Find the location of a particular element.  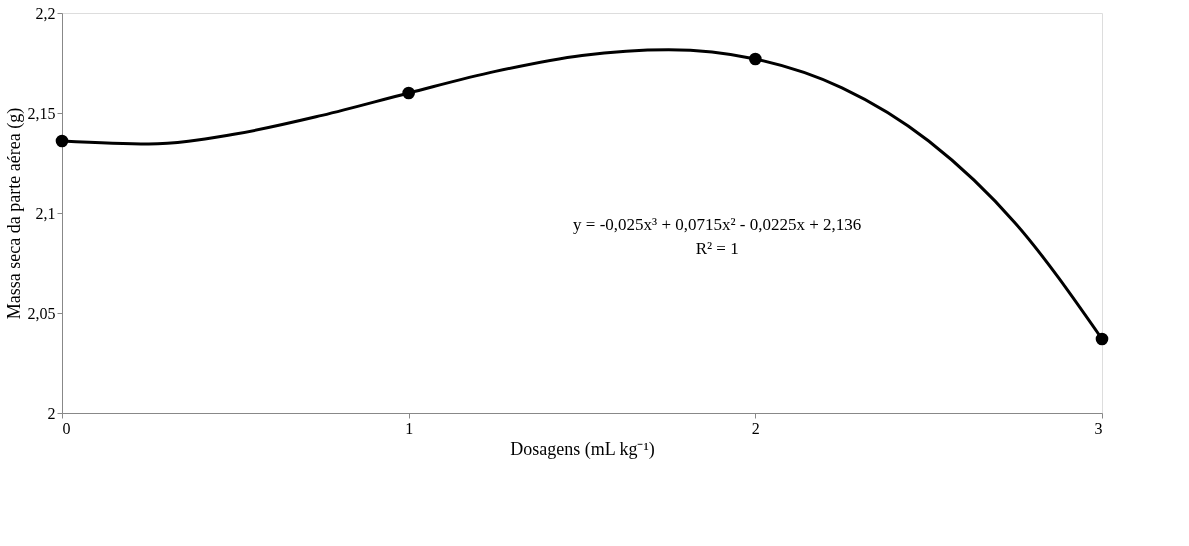

x-tick-label: 0 is located at coordinates (66, 428).